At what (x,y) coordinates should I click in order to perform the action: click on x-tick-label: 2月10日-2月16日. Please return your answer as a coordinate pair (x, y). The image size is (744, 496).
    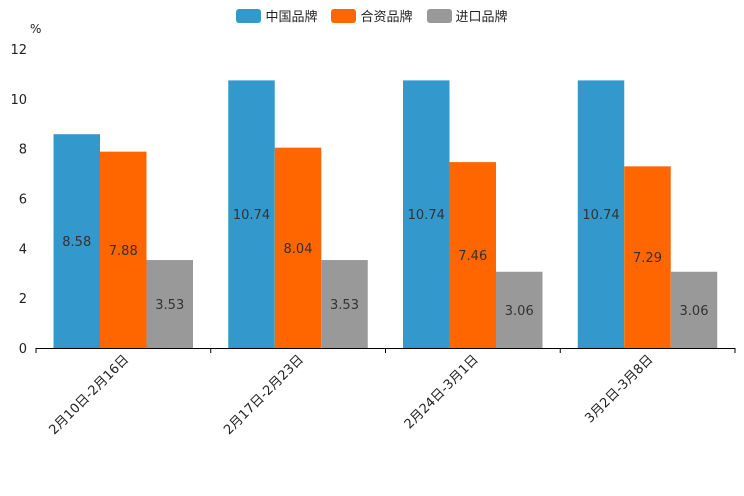
    Looking at the image, I should click on (89, 395).